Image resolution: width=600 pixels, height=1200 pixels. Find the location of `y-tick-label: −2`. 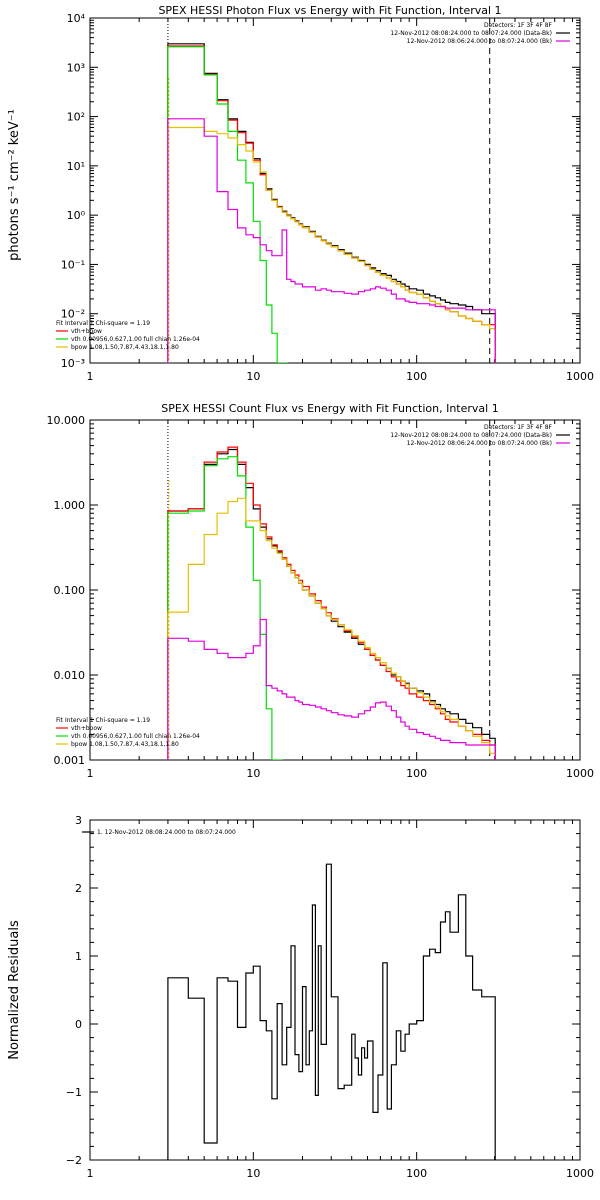

y-tick-label: −2 is located at coordinates (74, 1160).